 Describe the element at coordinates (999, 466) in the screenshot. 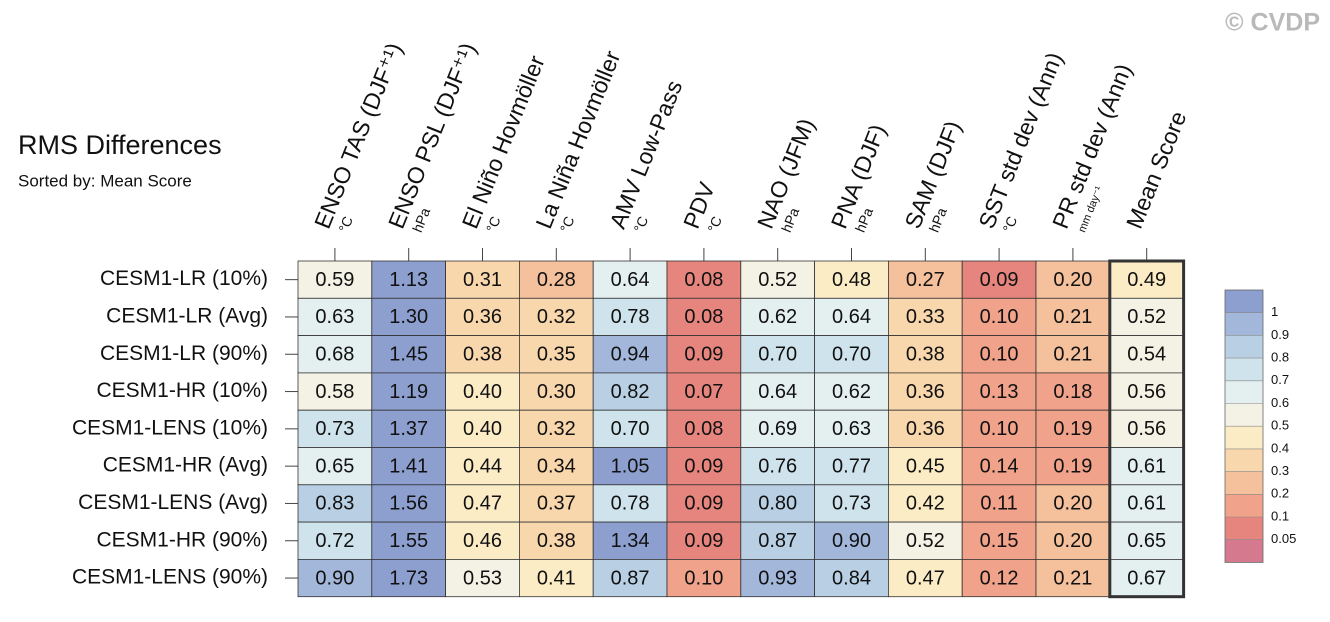

I see `cell-label: 0.14` at that location.